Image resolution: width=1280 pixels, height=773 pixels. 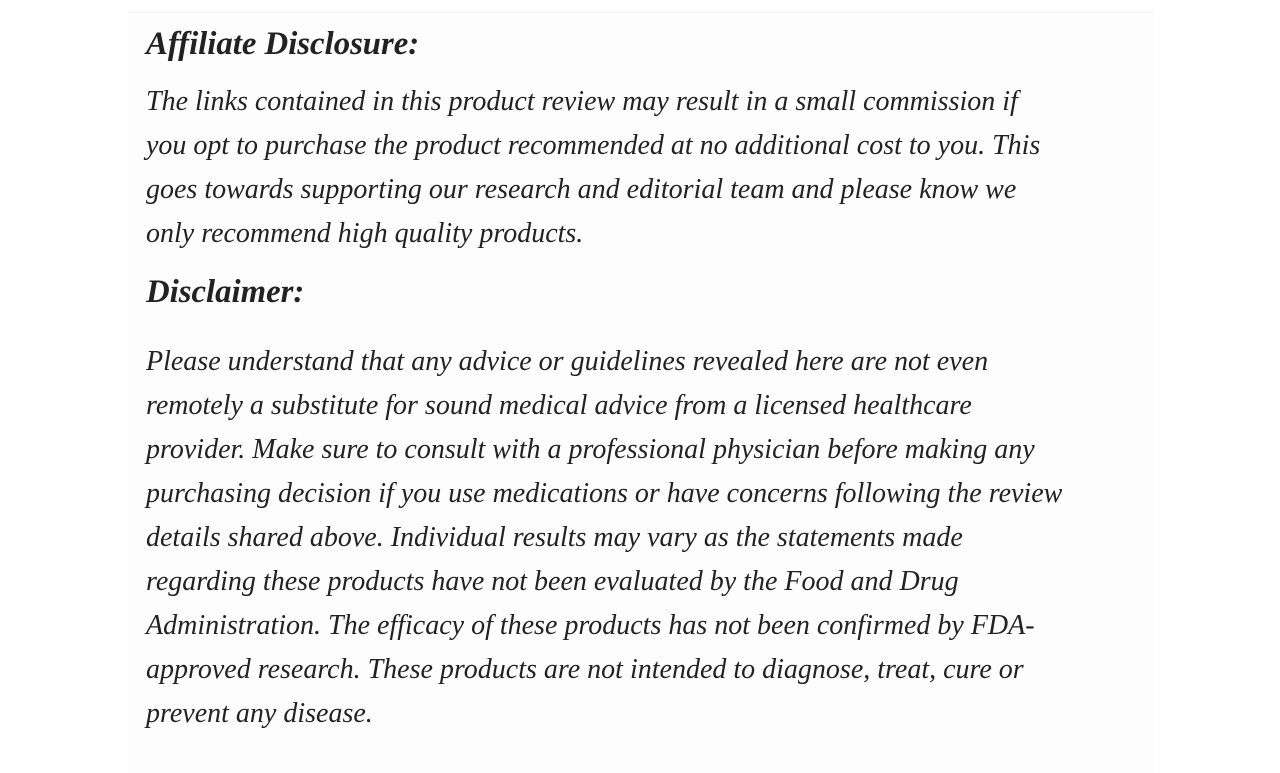 I want to click on text-line: prevent any disease., so click(x=259, y=713).